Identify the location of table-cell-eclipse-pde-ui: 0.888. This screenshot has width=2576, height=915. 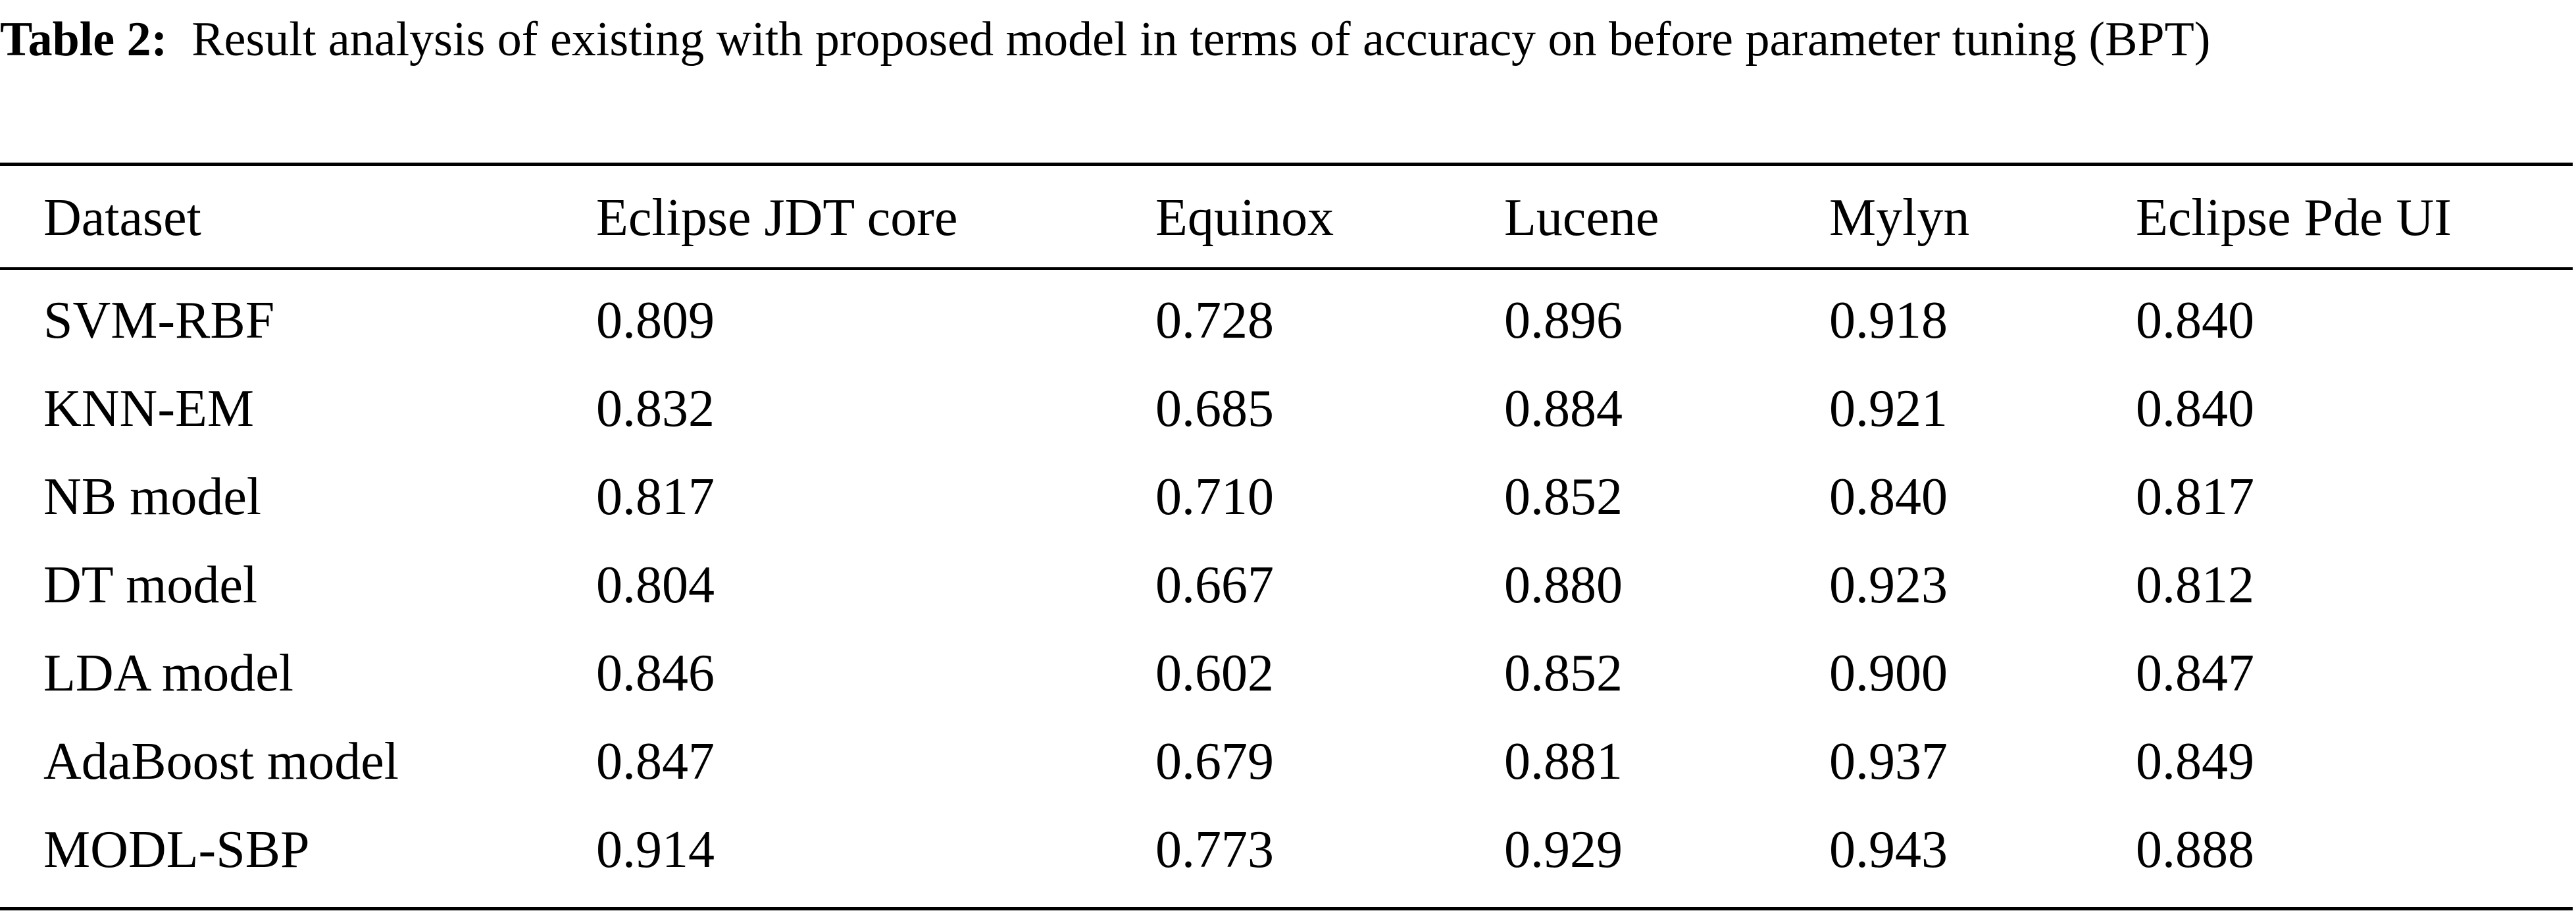
(2195, 849).